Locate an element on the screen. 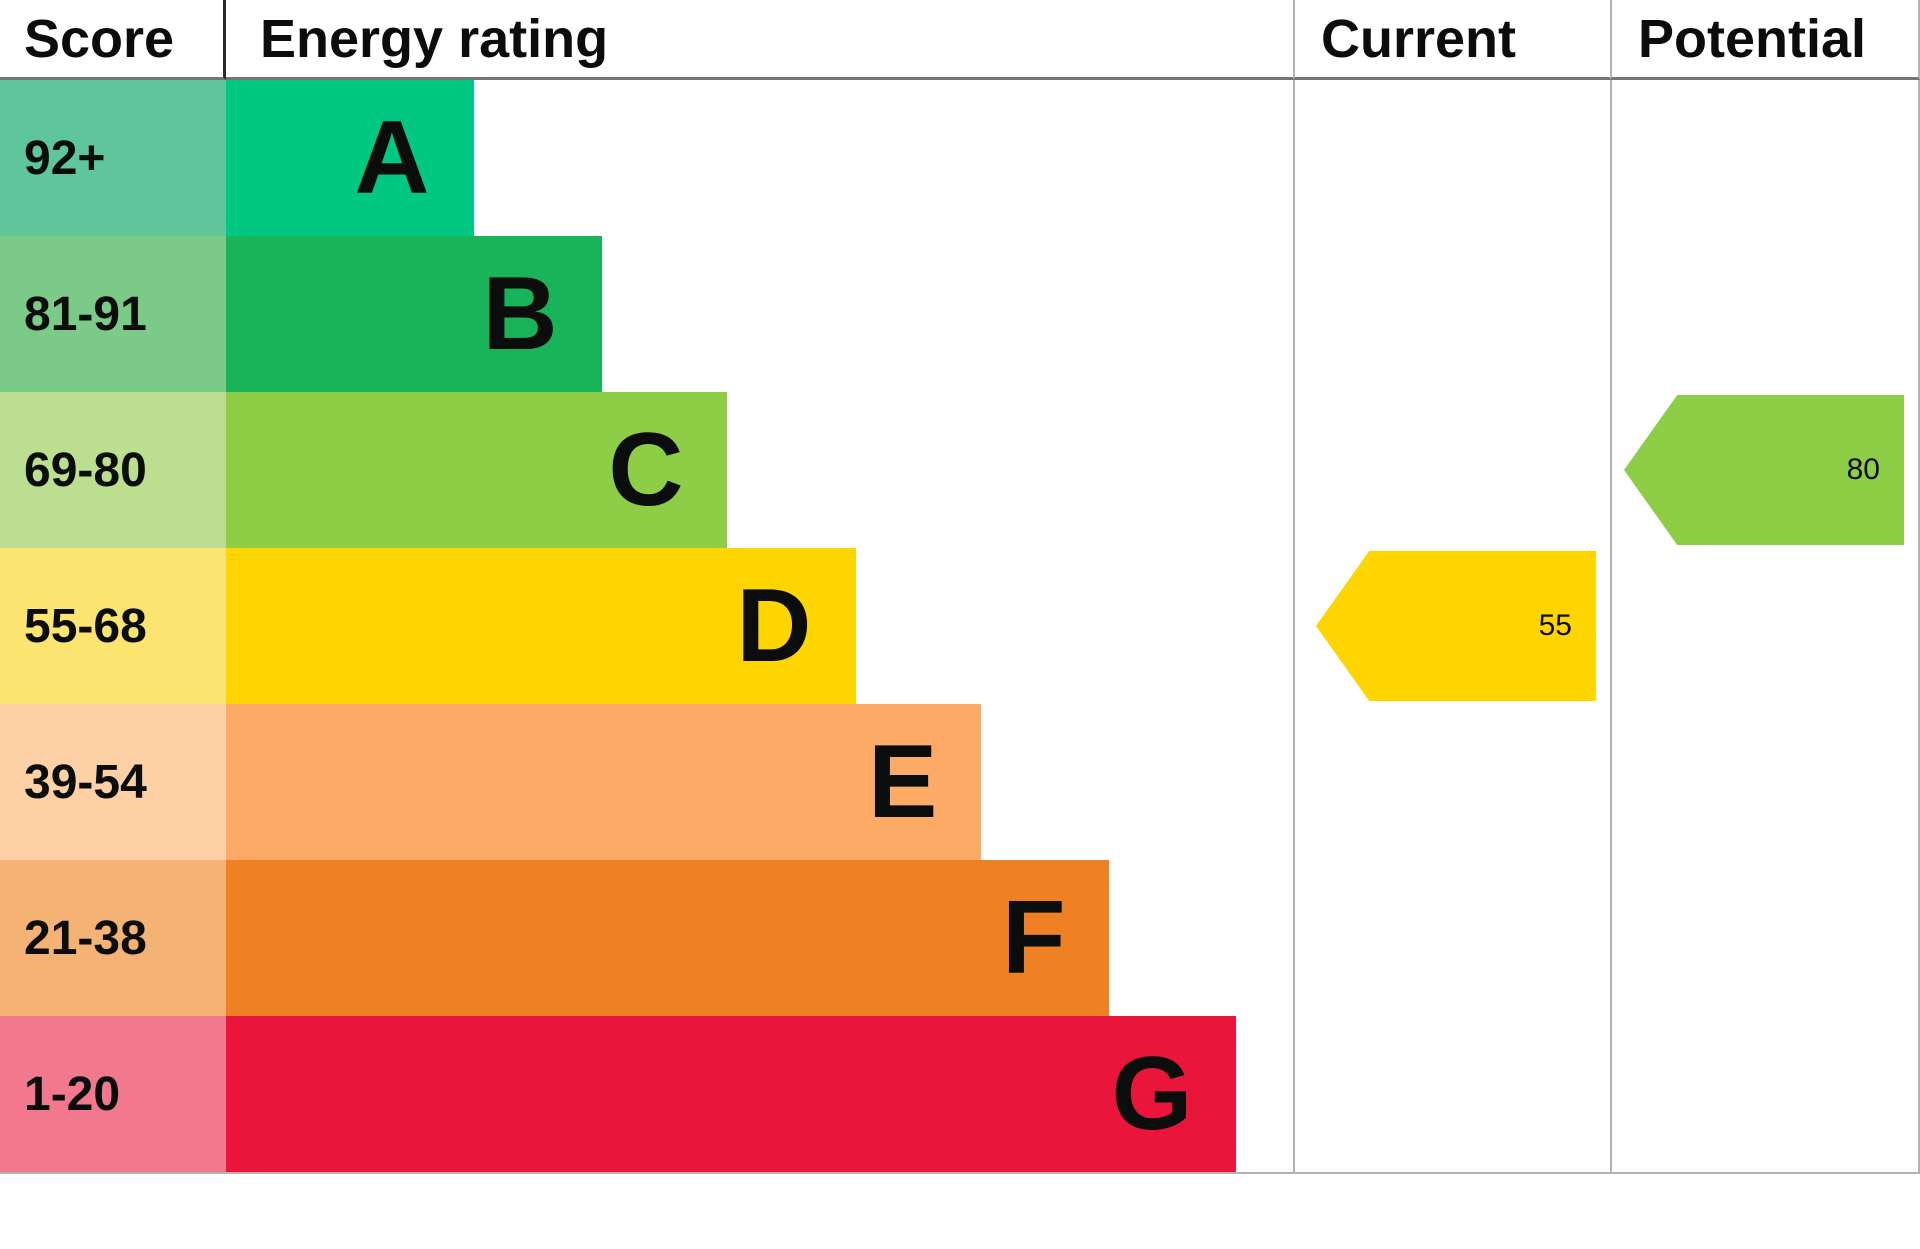 The image size is (1920, 1249). energy-rating-column-header: Energy rating is located at coordinates (759, 40).